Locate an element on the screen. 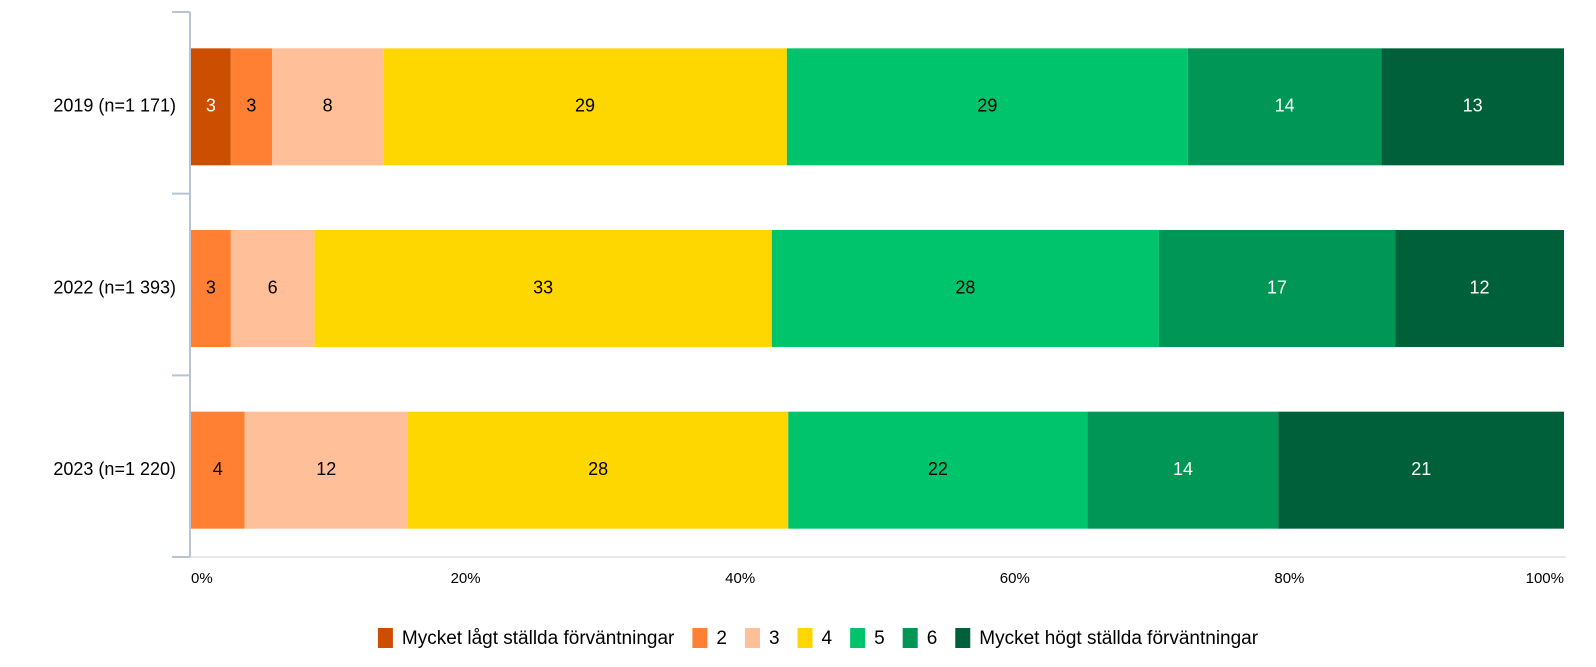 This screenshot has width=1596, height=667. x-tick-label: 100% is located at coordinates (1545, 578).